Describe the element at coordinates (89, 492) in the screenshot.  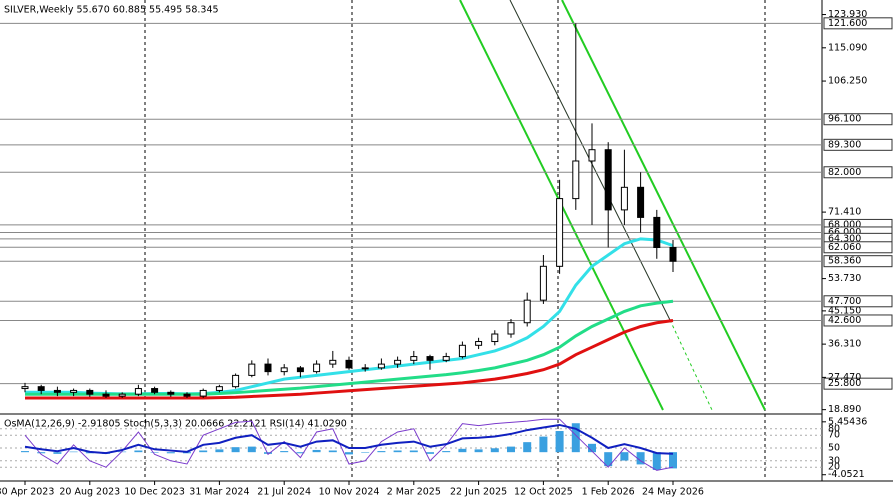
I see `x-tick-label: 20 Aug 2023` at that location.